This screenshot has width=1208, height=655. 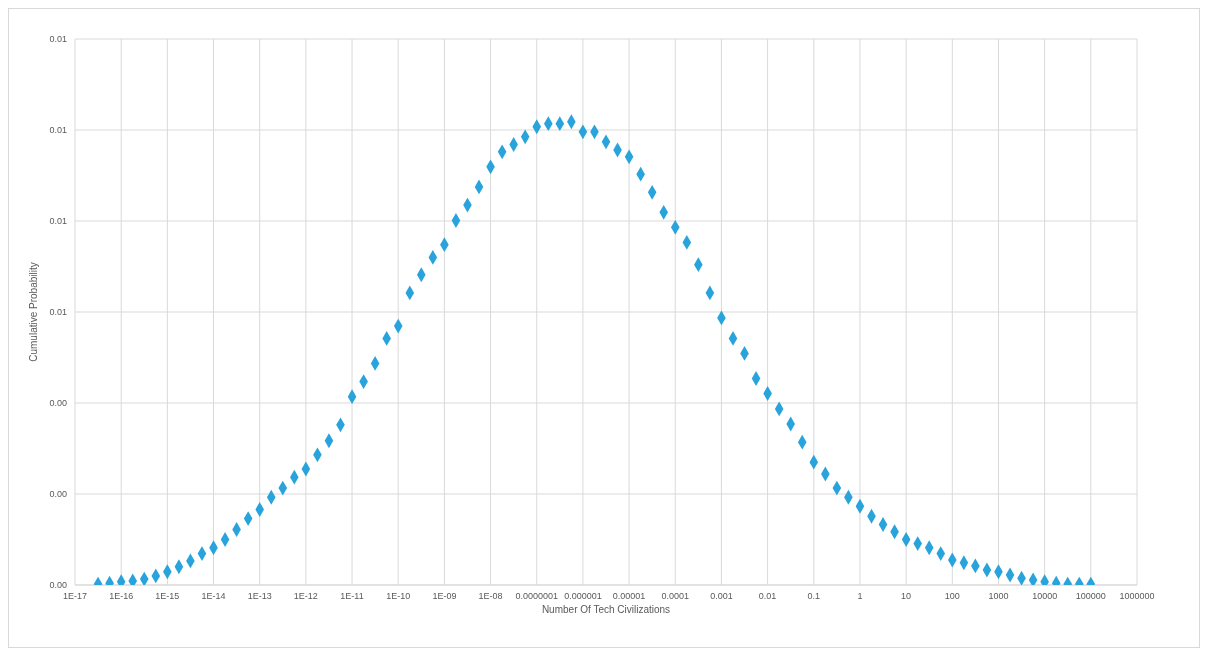 What do you see at coordinates (767, 596) in the screenshot?
I see `x-tick-label: 0.01` at bounding box center [767, 596].